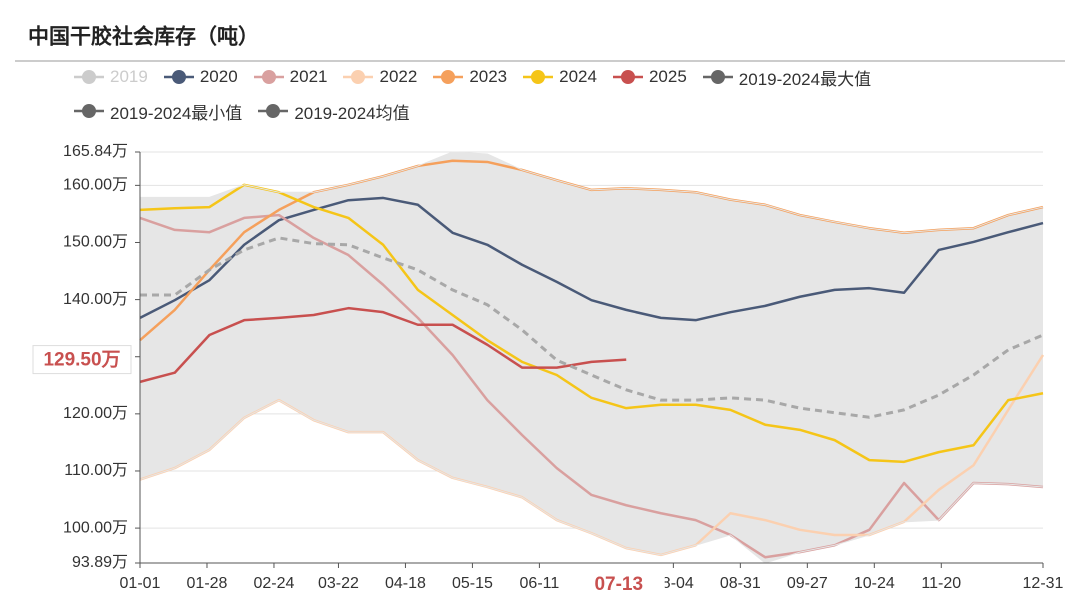  I want to click on legend-item: 2019-2024最小值, so click(157, 111).